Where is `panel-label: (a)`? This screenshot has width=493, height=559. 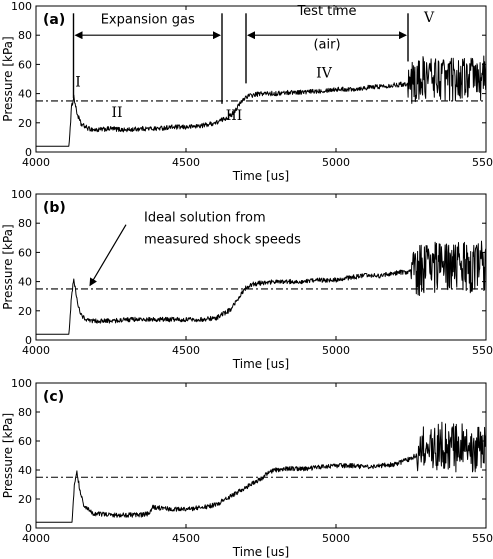
panel-label: (a) is located at coordinates (54, 20).